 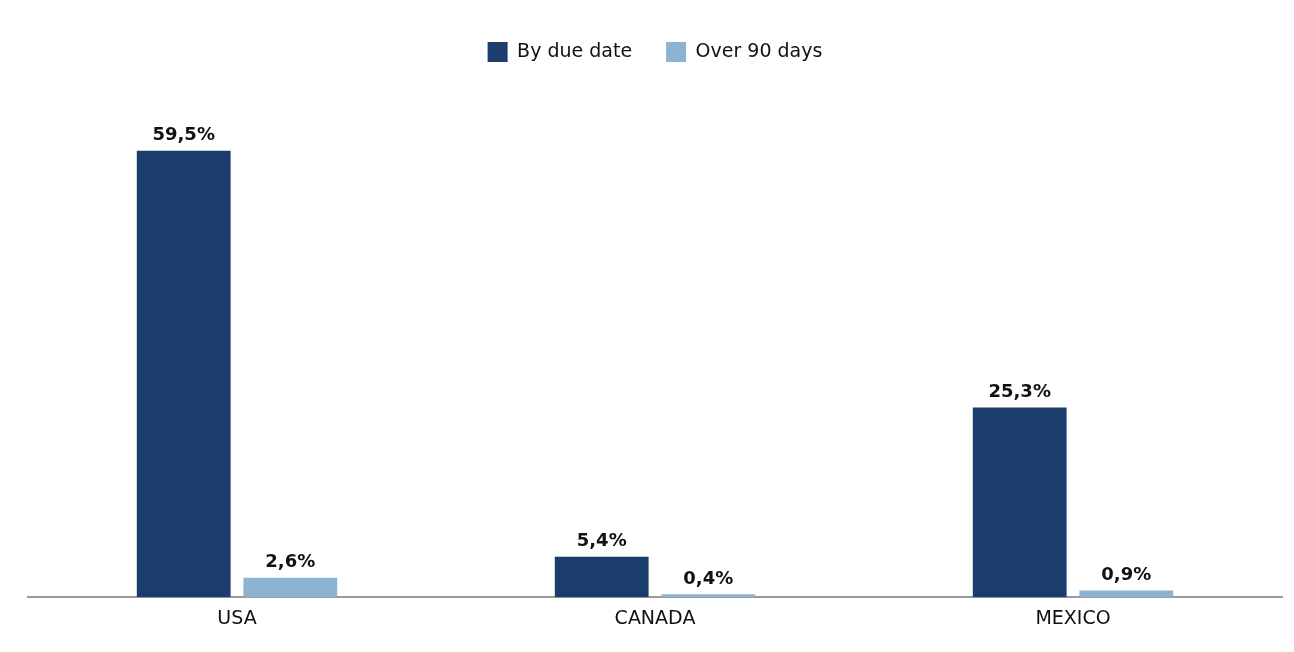 What do you see at coordinates (290, 561) in the screenshot?
I see `data-label: 2,6%` at bounding box center [290, 561].